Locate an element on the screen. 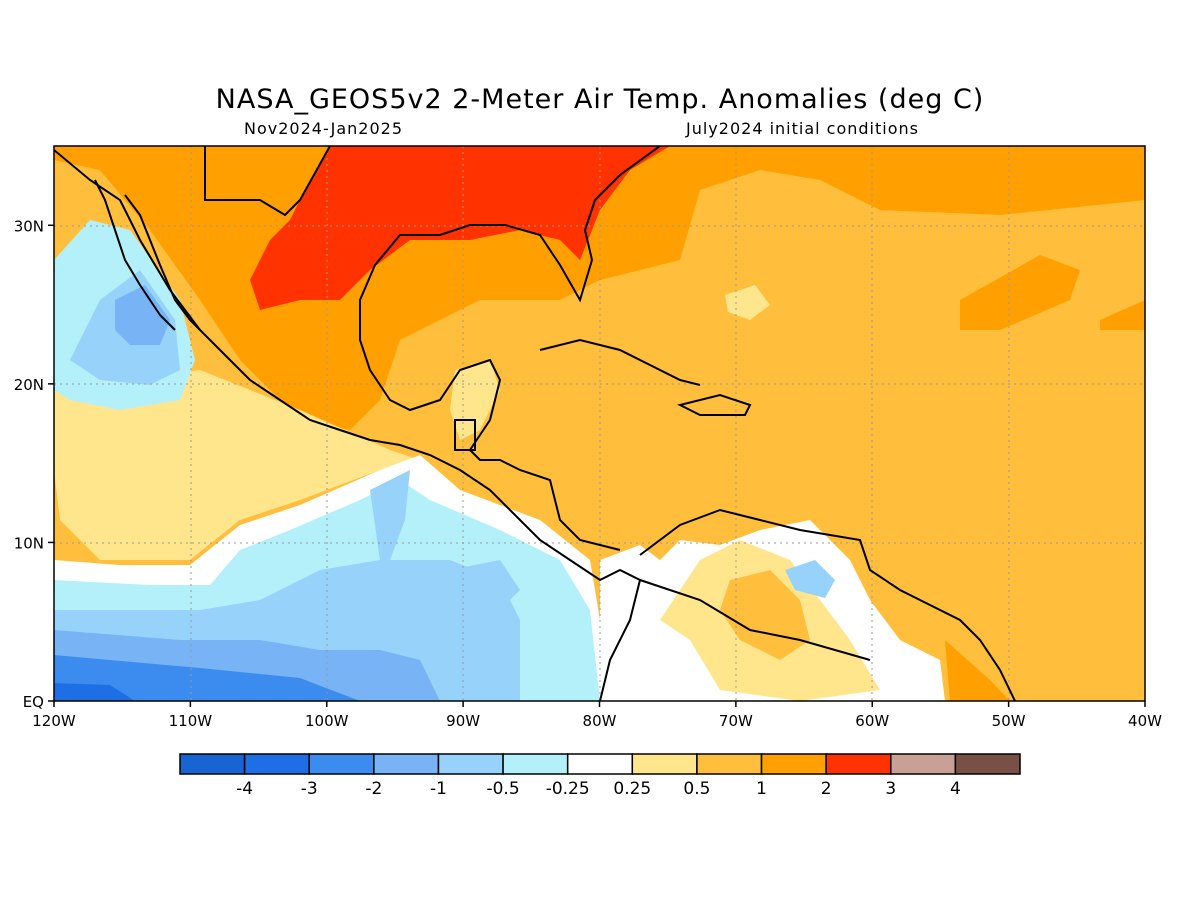 Image resolution: width=1200 pixels, height=900 pixels. colorbar-label: -4 is located at coordinates (244, 789).